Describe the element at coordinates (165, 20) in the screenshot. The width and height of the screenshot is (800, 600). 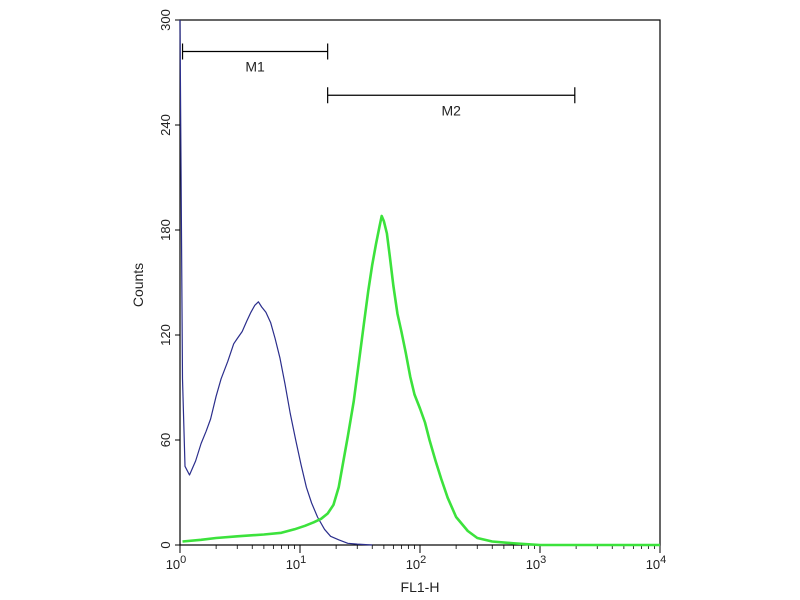
I see `y-tick-label: 300` at that location.